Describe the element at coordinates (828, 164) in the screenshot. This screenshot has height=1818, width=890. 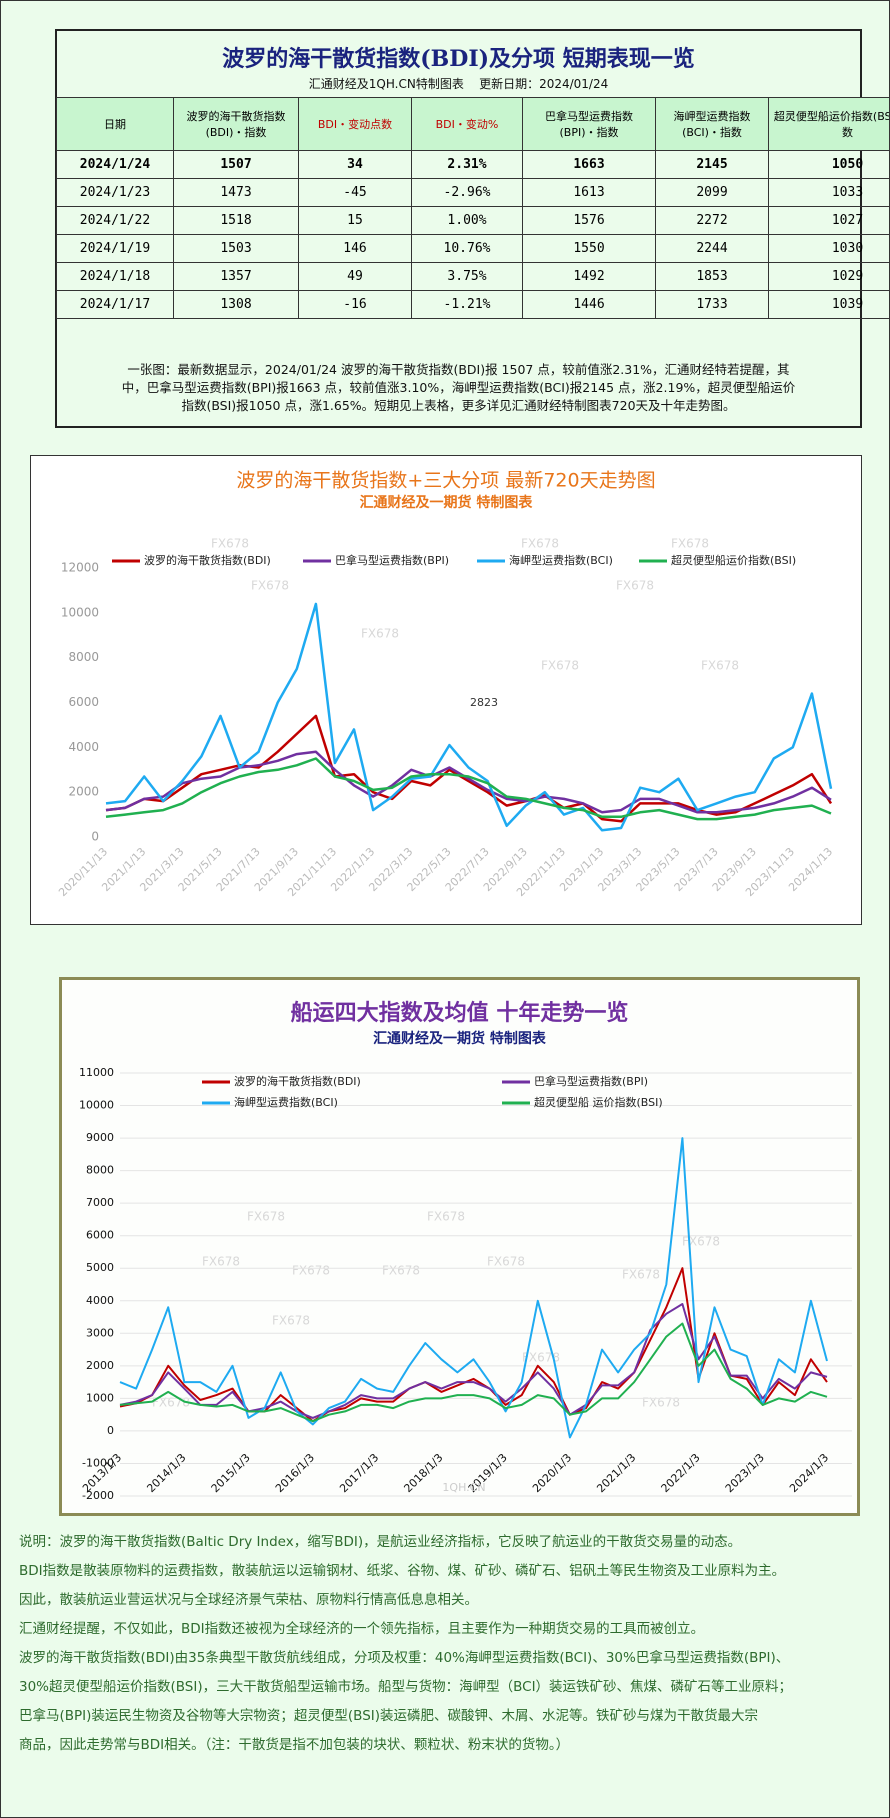
I see `table-cell: 1050` at that location.